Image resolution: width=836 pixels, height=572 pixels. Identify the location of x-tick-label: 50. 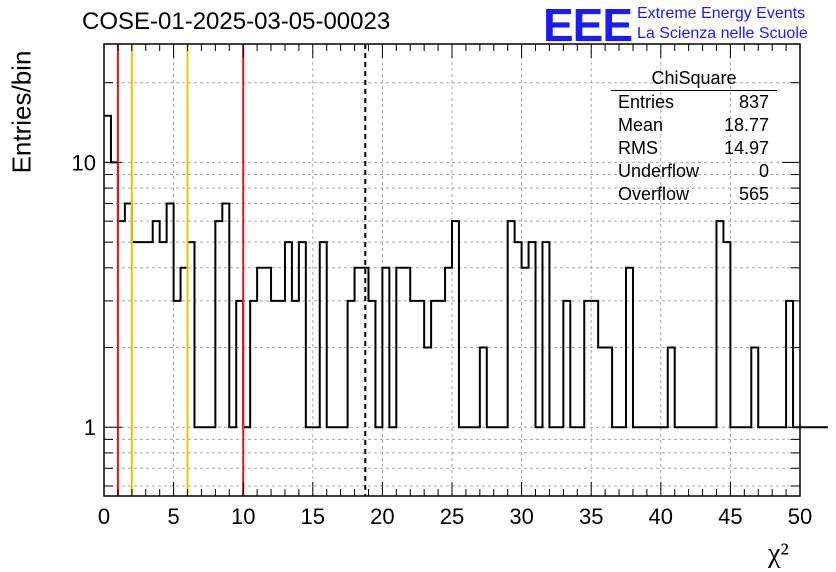
(800, 516).